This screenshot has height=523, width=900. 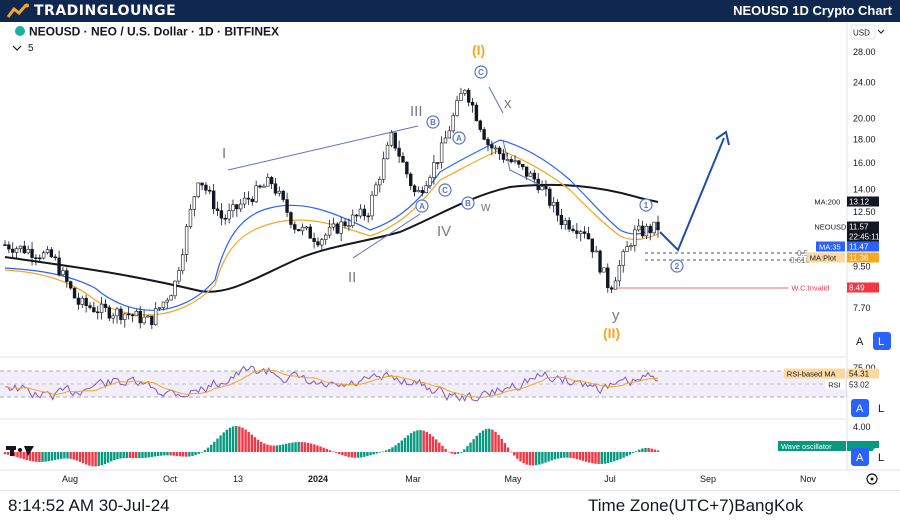 I want to click on indicator-count: 5, so click(x=31, y=48).